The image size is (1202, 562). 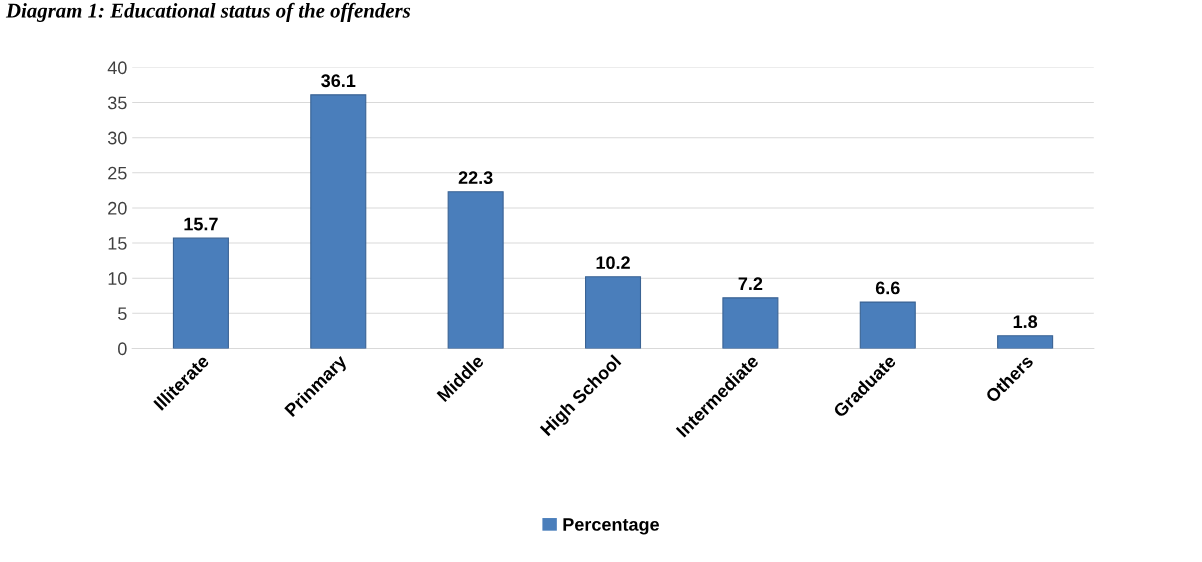 I want to click on y-tick-label: 20, so click(x=117, y=208).